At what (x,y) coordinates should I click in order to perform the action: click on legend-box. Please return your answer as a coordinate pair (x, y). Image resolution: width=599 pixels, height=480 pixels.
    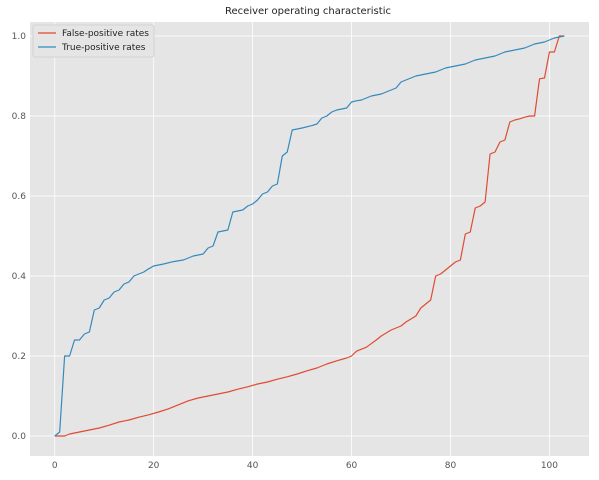
    Looking at the image, I should click on (93, 41).